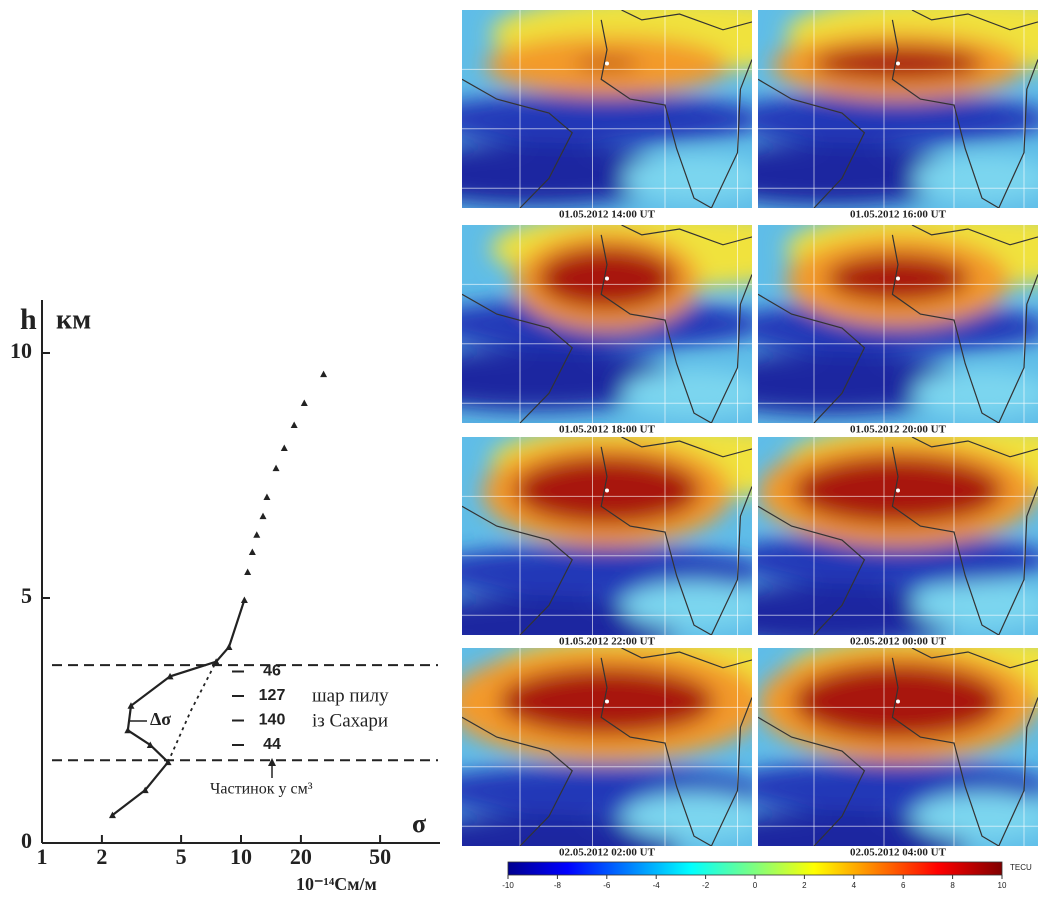 Image resolution: width=1038 pixels, height=899 pixels. I want to click on y-tick-label: 0, so click(26, 840).